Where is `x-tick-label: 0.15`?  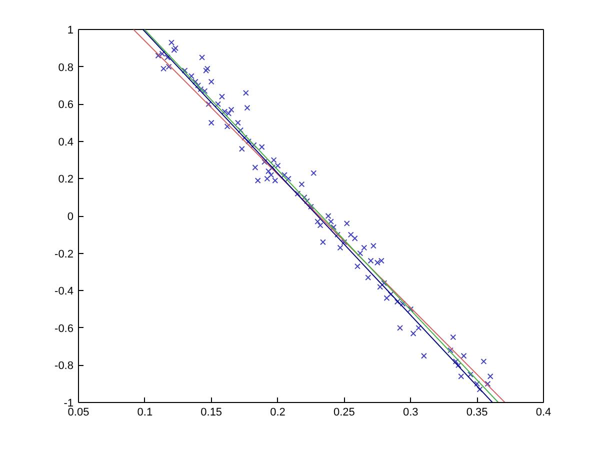
x-tick-label: 0.15 is located at coordinates (211, 412).